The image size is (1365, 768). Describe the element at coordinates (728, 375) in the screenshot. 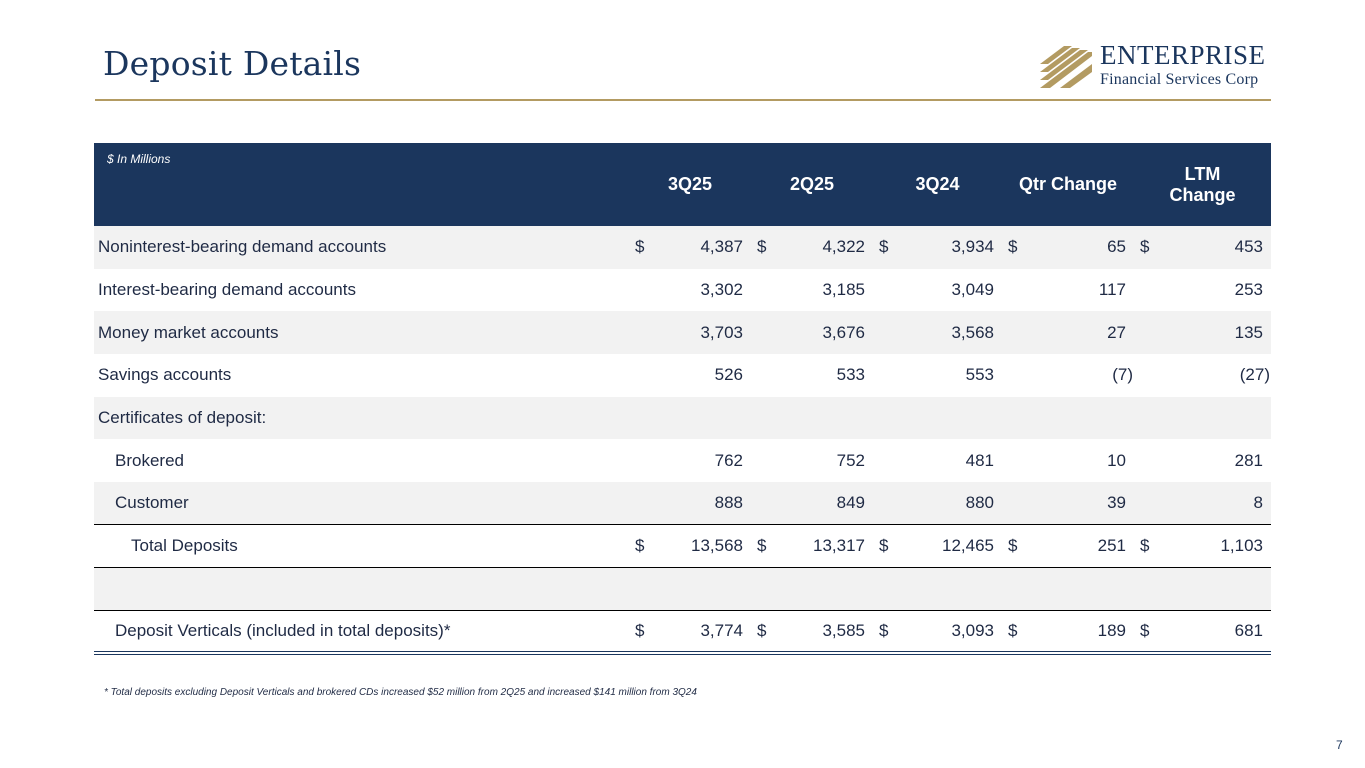

I see `value-3q25: 526` at that location.